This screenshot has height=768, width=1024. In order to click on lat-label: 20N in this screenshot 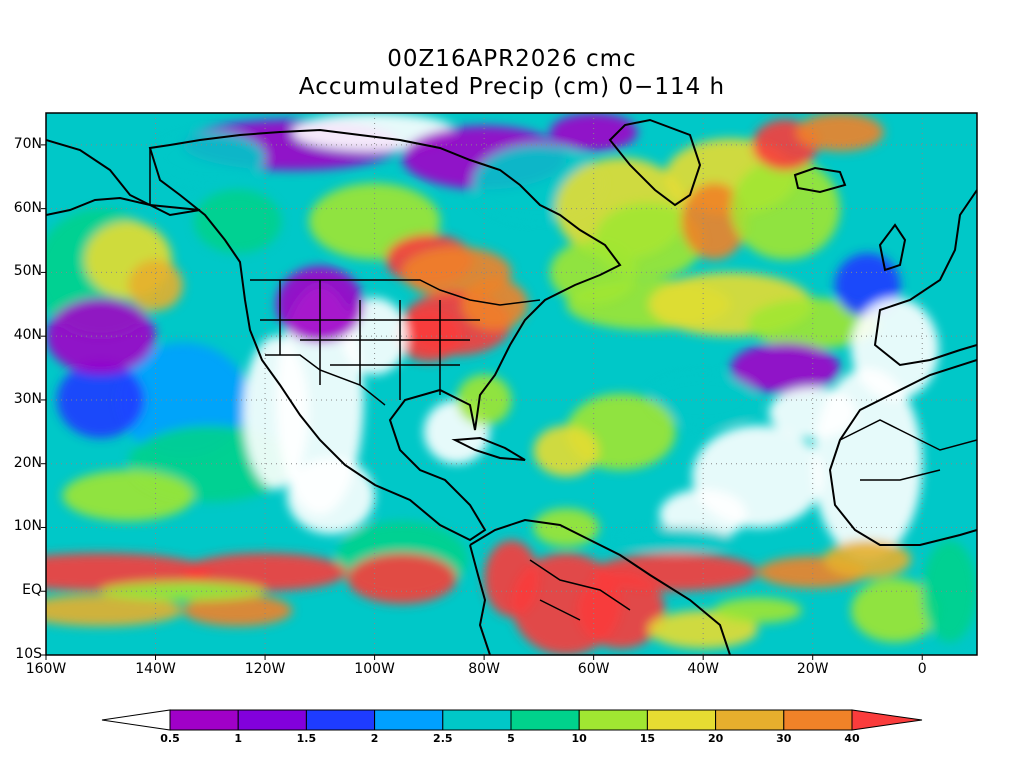, I will do `click(27, 462)`.